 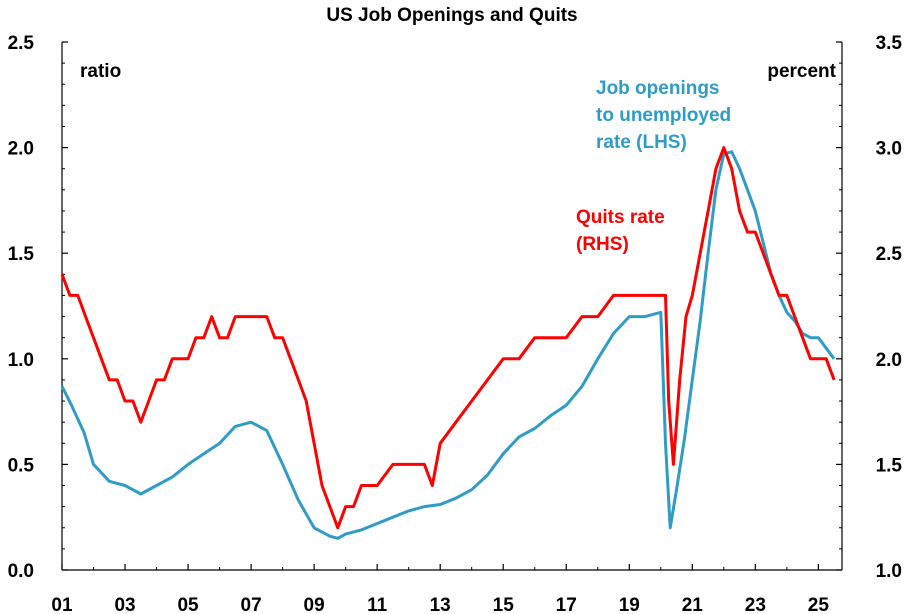 I want to click on left-y-tick-label: 0.0, so click(x=21, y=571).